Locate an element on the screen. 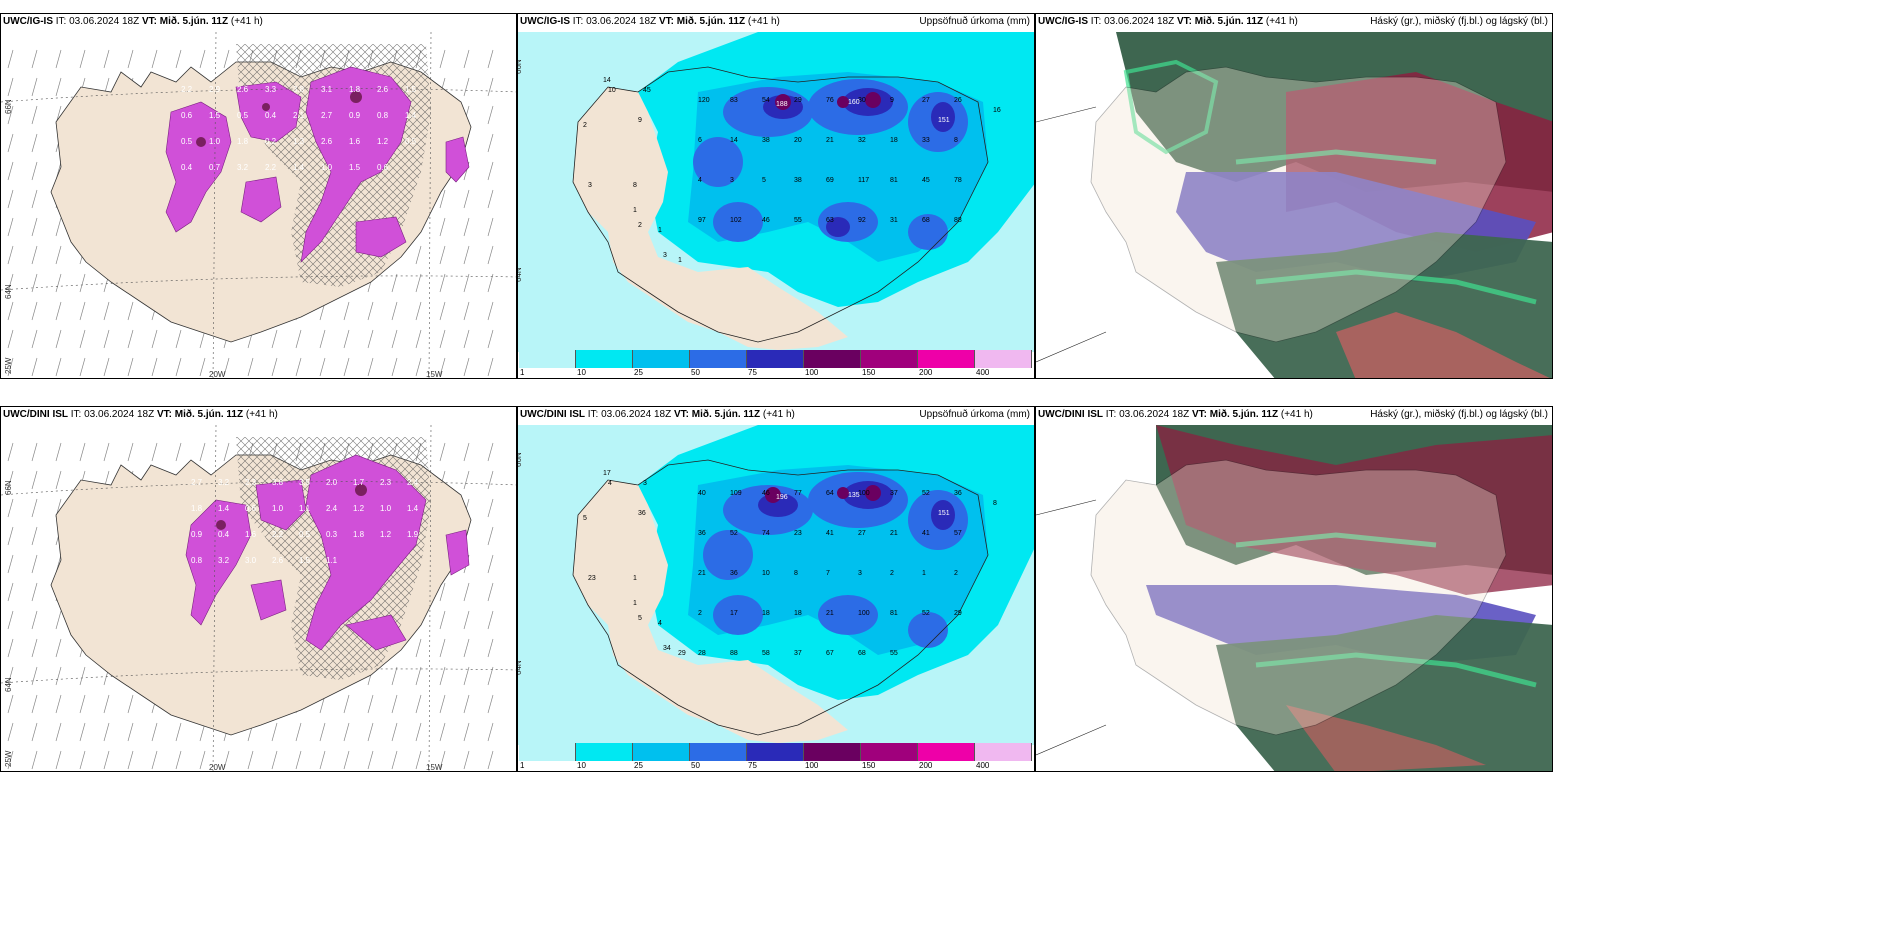  precip-value: 29 is located at coordinates (682, 653).